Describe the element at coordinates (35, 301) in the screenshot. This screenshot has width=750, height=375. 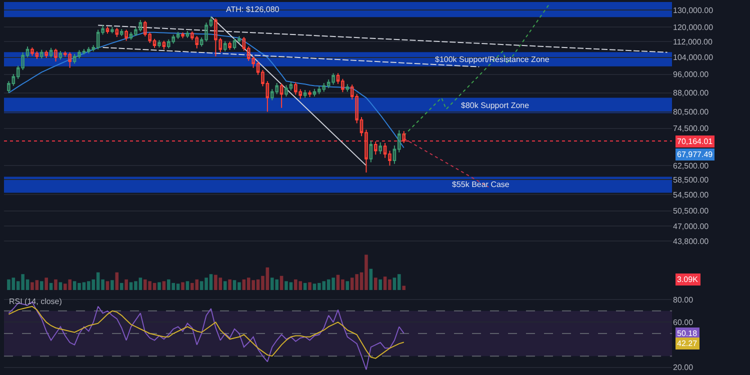
I see `chart-title: RSI (14, close)` at that location.